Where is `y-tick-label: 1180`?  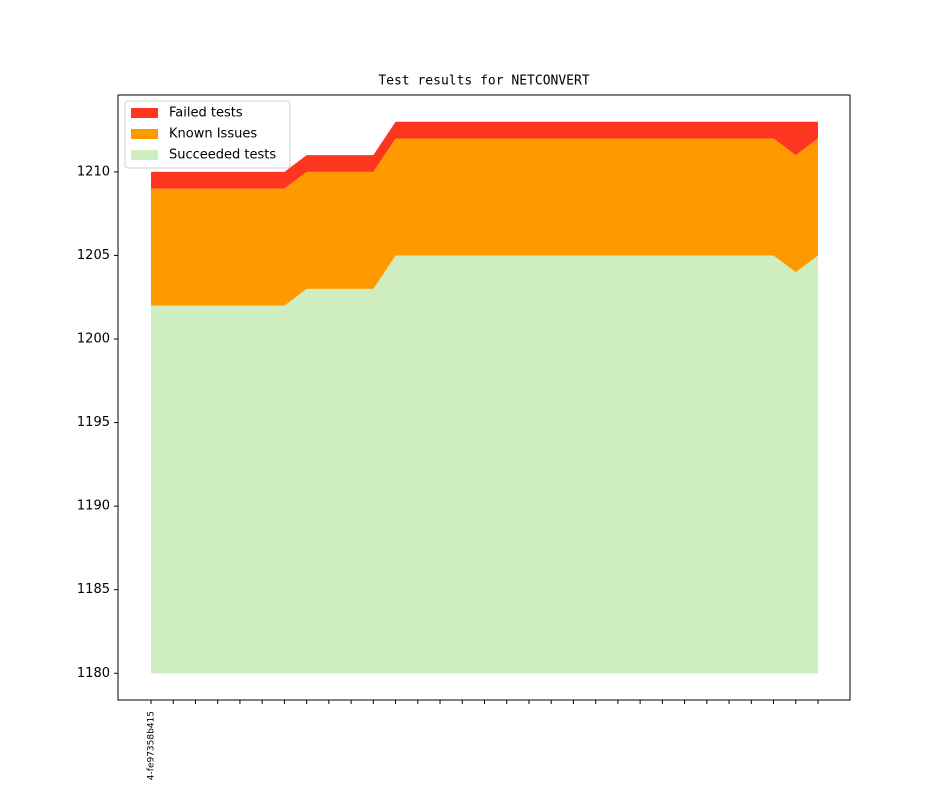
y-tick-label: 1180 is located at coordinates (93, 673).